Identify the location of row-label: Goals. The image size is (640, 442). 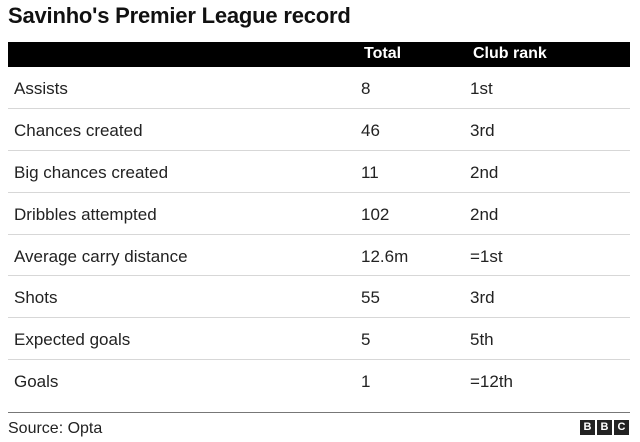
(36, 382).